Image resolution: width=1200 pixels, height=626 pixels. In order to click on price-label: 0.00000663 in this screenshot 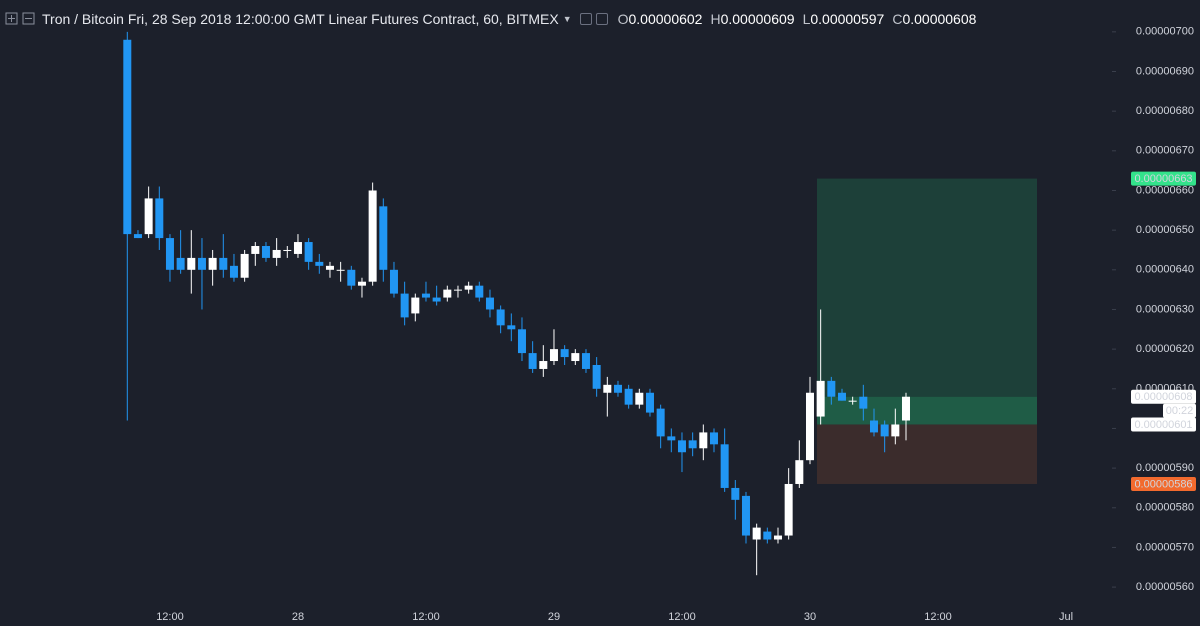, I will do `click(1163, 179)`.